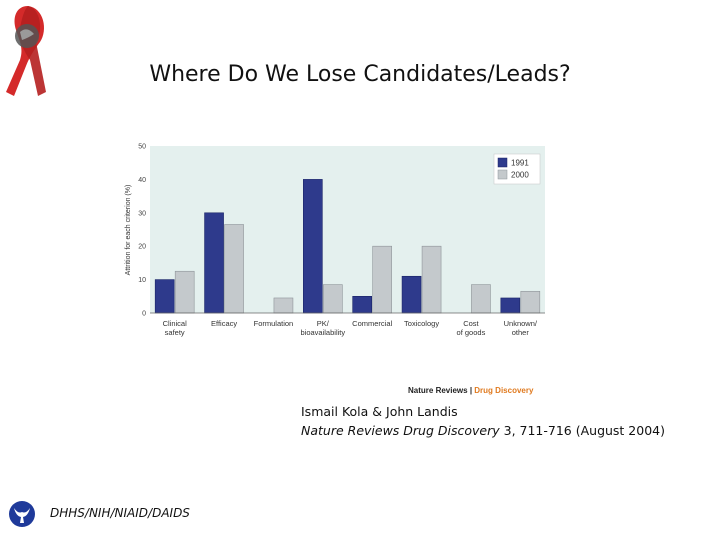  I want to click on y-axis-label: Attrition for each criterion (%), so click(128, 230).